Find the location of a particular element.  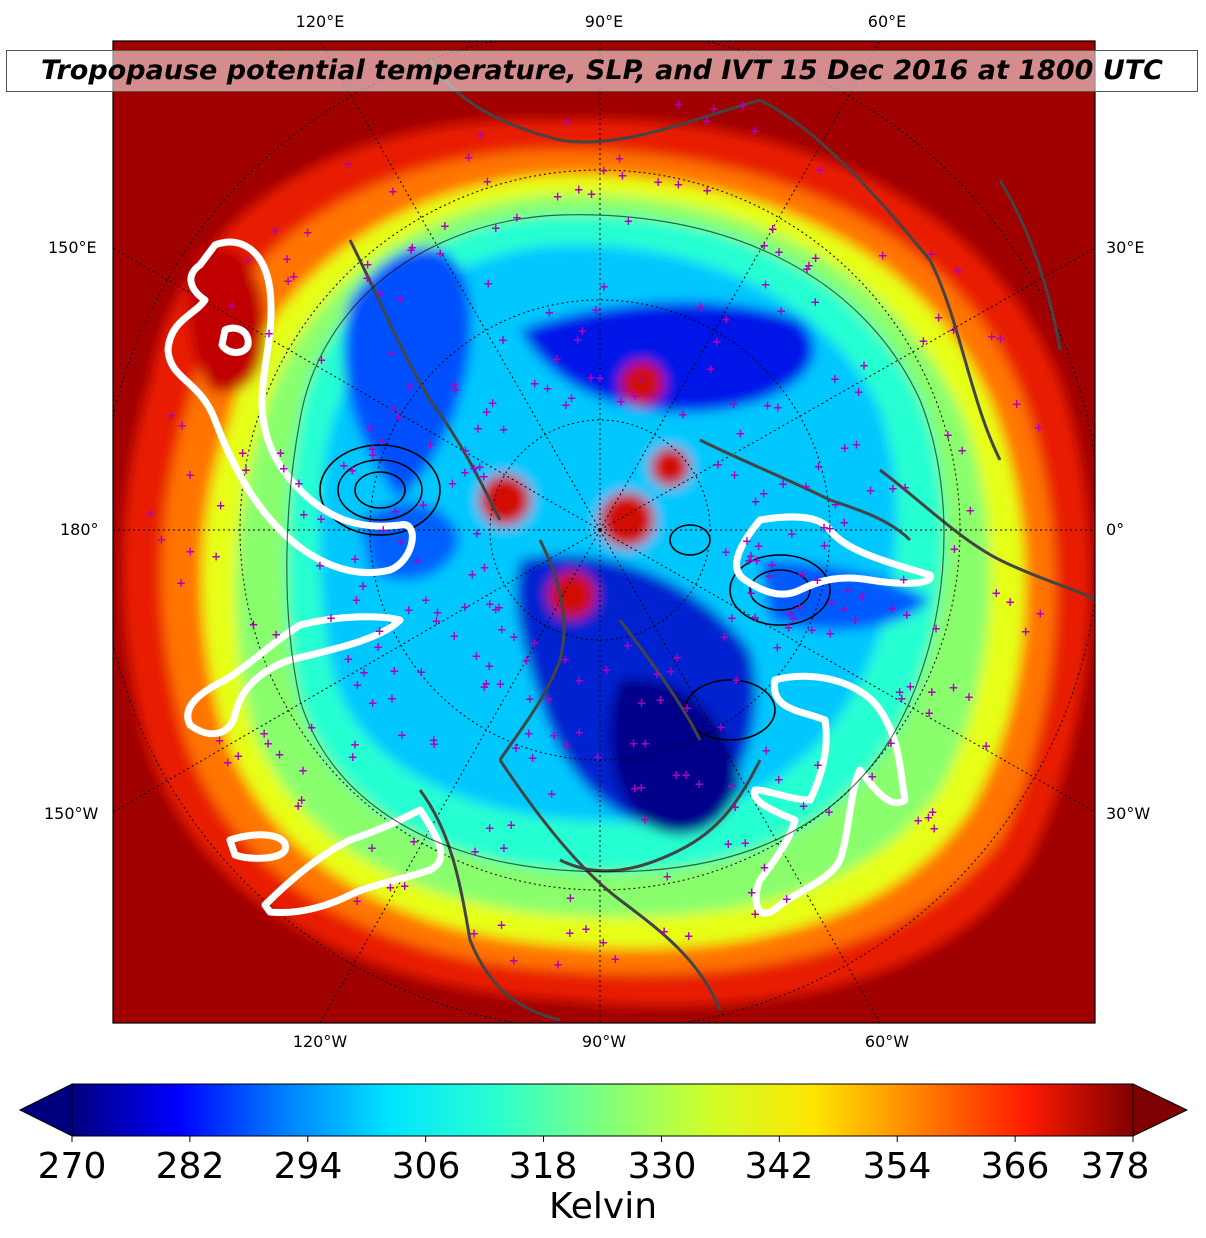

lon-label-top-3: 60°E is located at coordinates (887, 21).